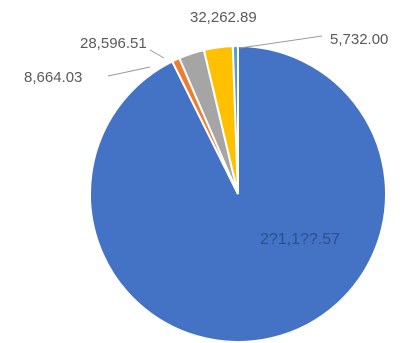 The height and width of the screenshot is (343, 420). I want to click on data-label: 32,262.89, so click(223, 17).